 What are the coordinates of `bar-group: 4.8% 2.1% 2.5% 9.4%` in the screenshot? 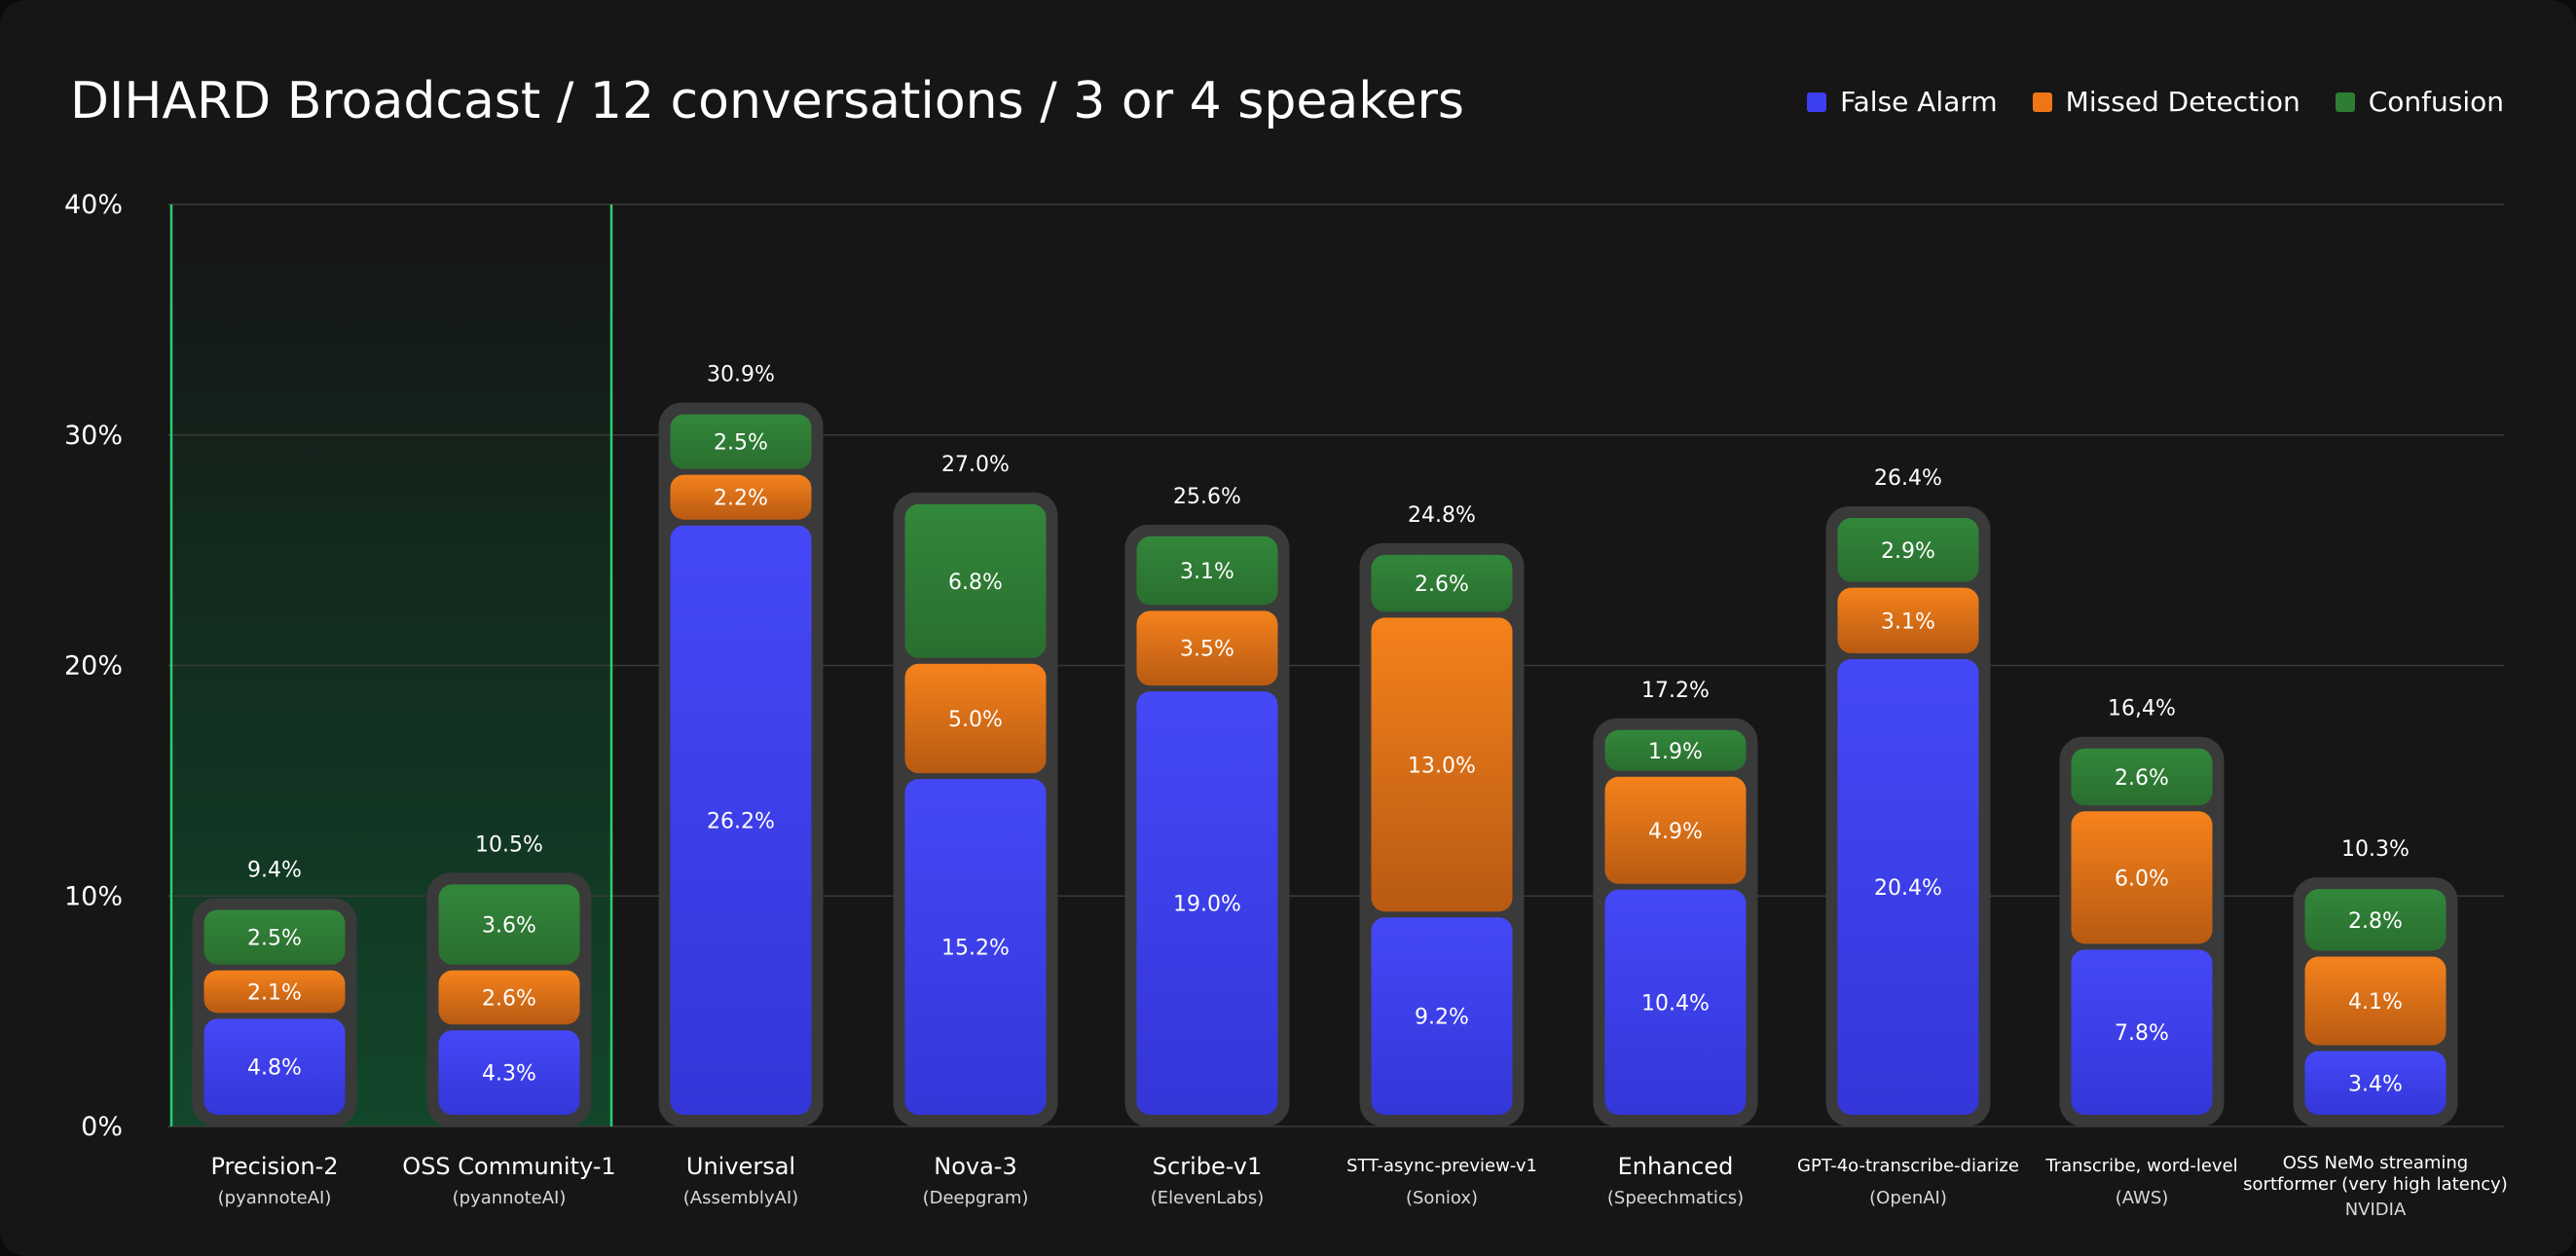 It's located at (274, 993).